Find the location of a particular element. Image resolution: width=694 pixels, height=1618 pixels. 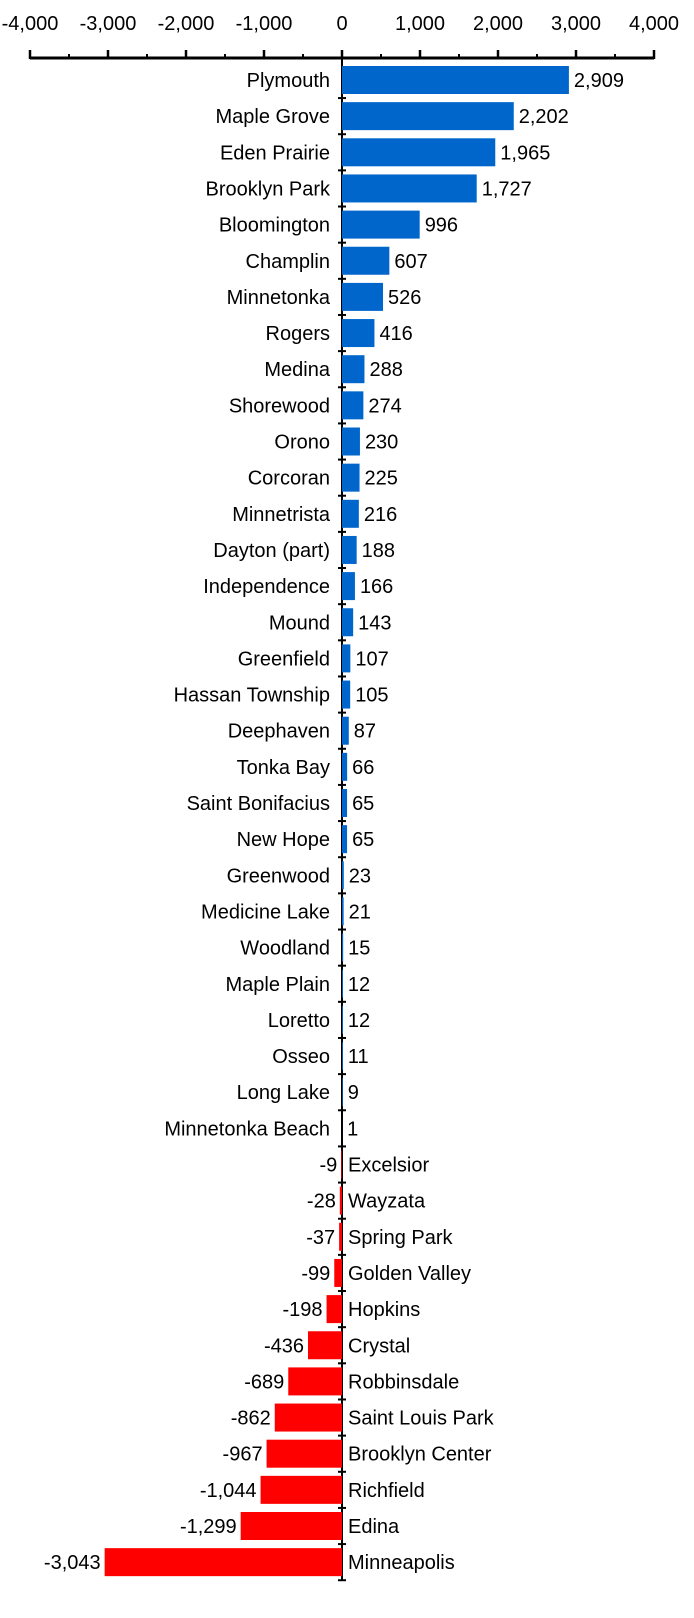

category-label: Rogers is located at coordinates (298, 334).